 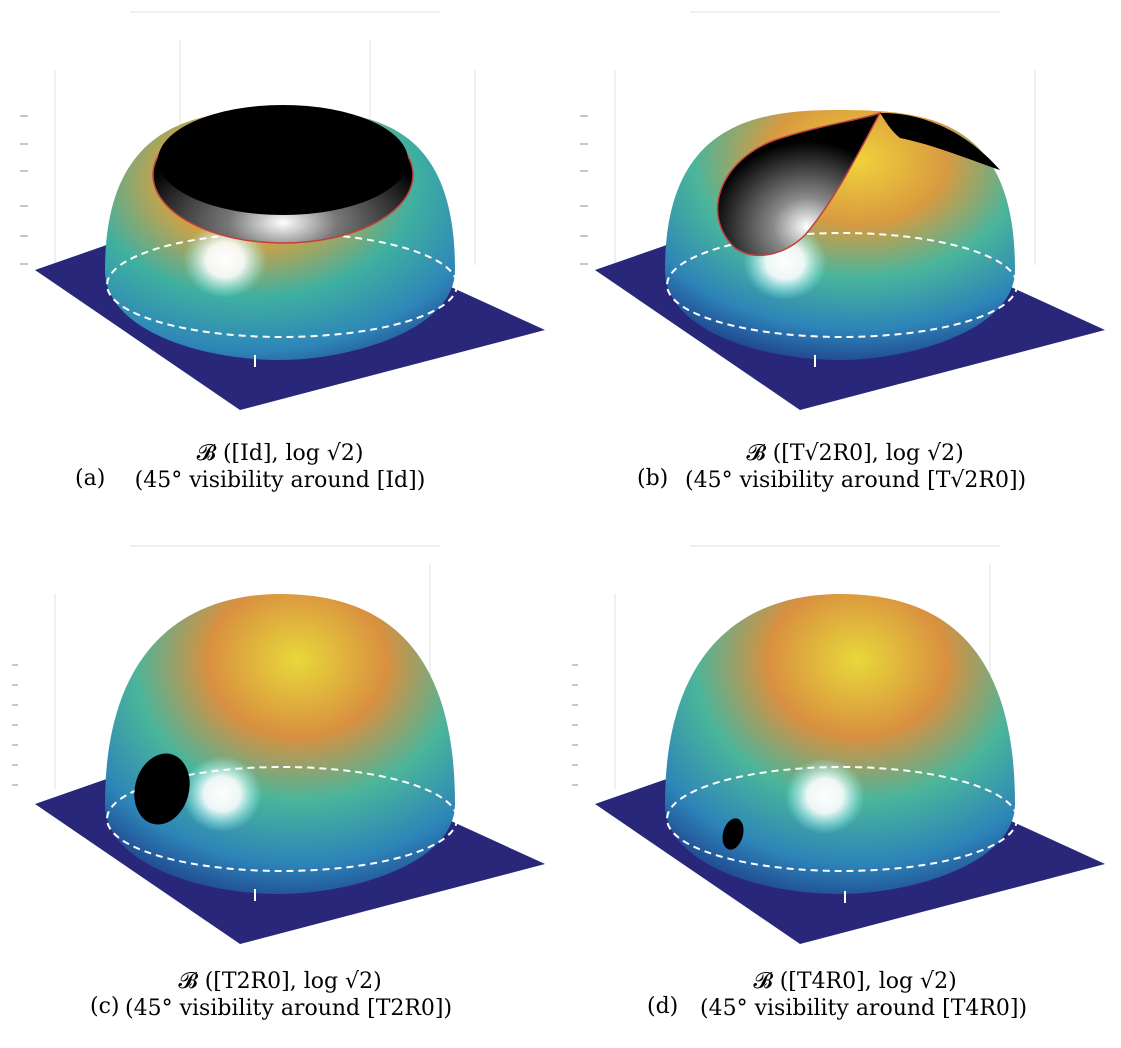 I want to click on panel-label-d: (d), so click(x=663, y=1006).